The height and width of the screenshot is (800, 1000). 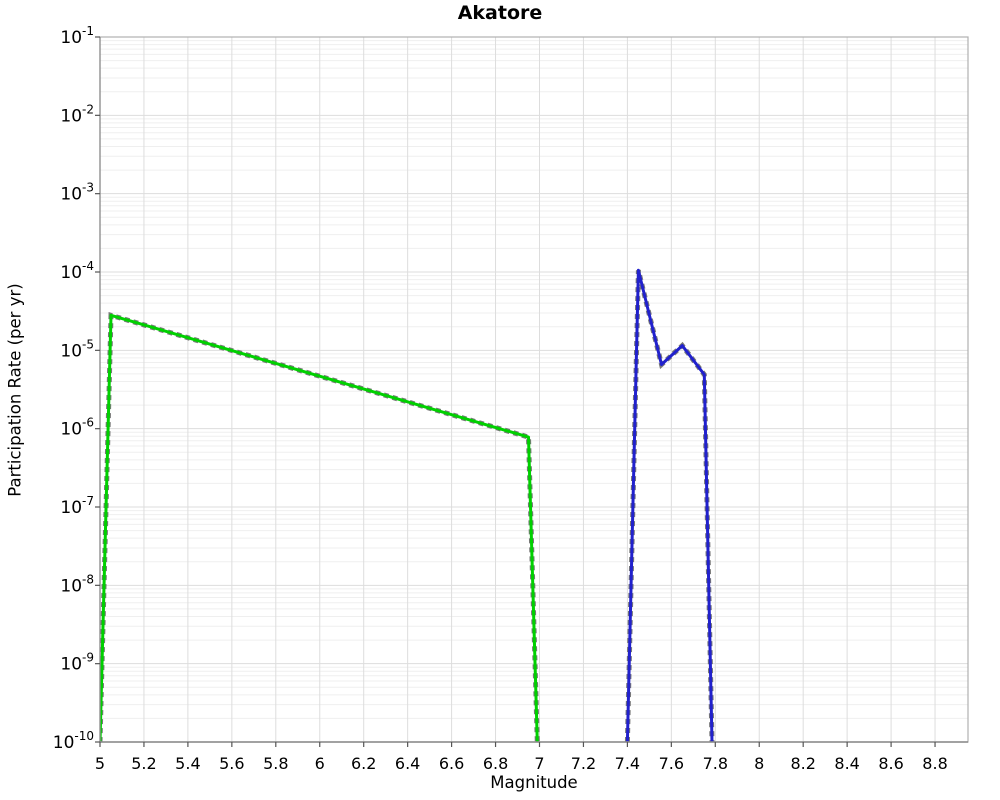 I want to click on x-tick-label: 5, so click(x=100, y=763).